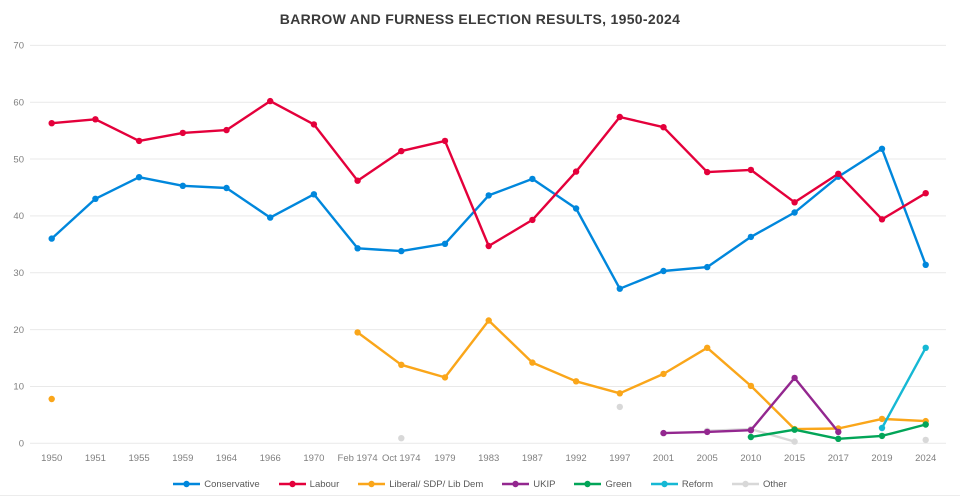 Image resolution: width=960 pixels, height=502 pixels. Describe the element at coordinates (532, 179) in the screenshot. I see `data-point-conservative-1987` at that location.